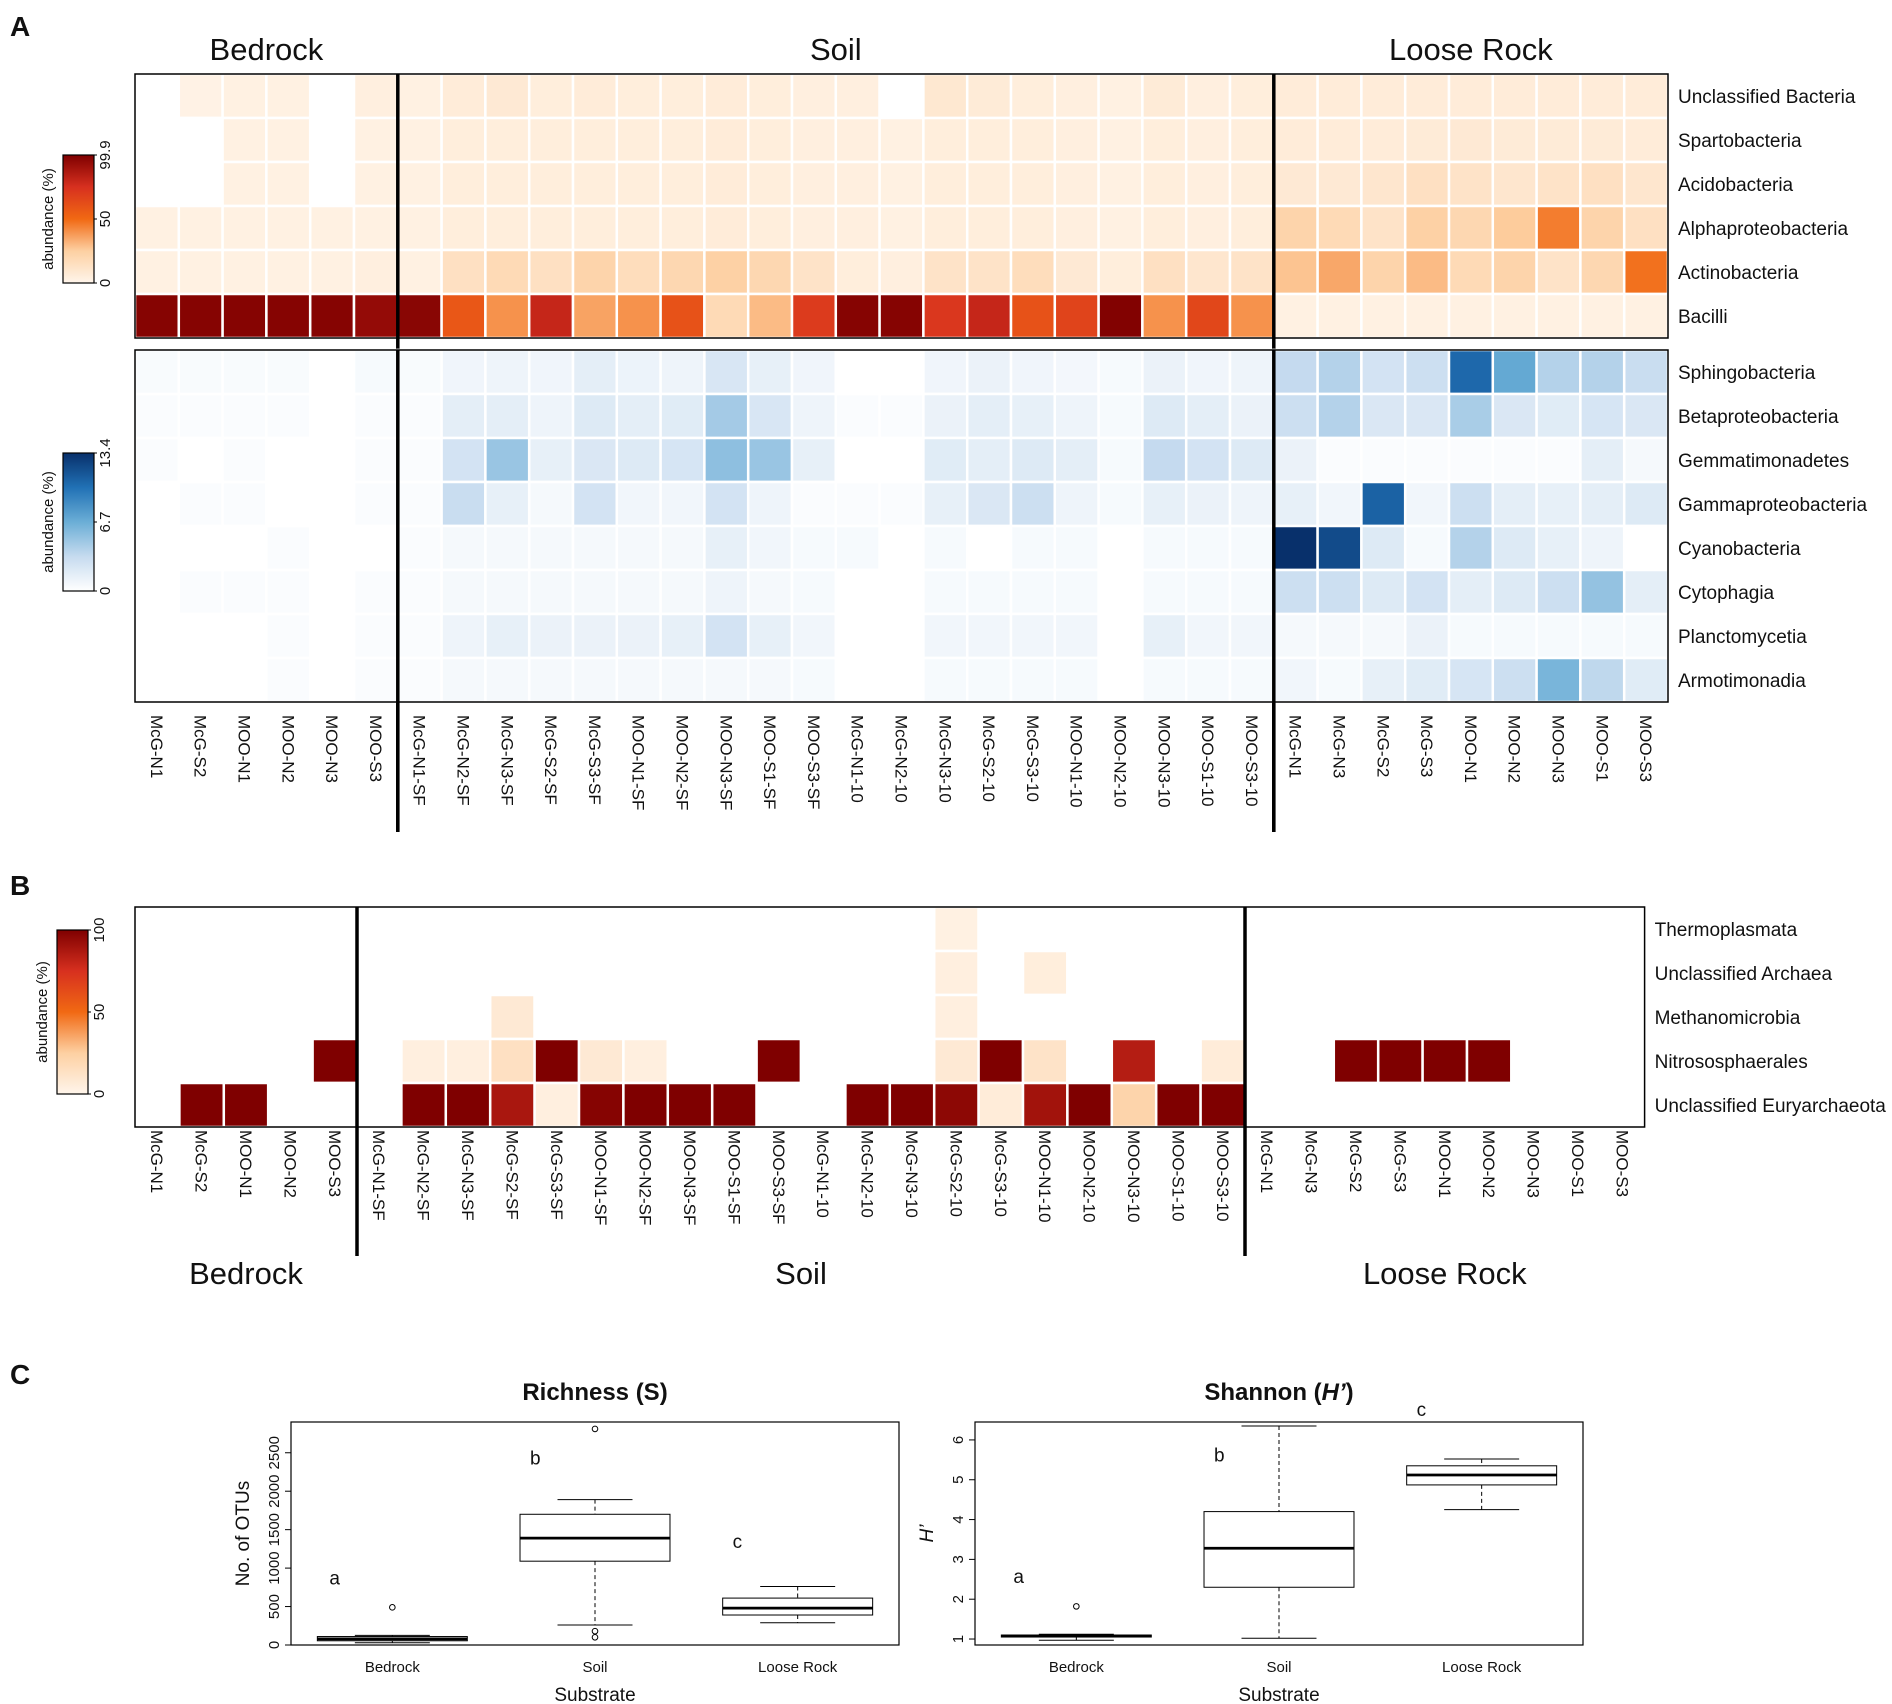 This screenshot has height=1704, width=1892. What do you see at coordinates (274, 1529) in the screenshot?
I see `y-tick-1500: 1500` at bounding box center [274, 1529].